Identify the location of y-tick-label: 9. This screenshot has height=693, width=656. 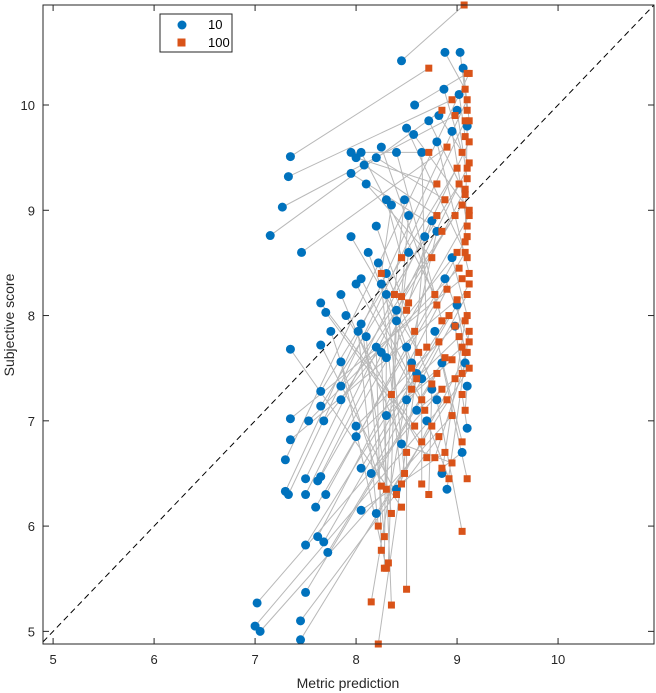
(31, 210).